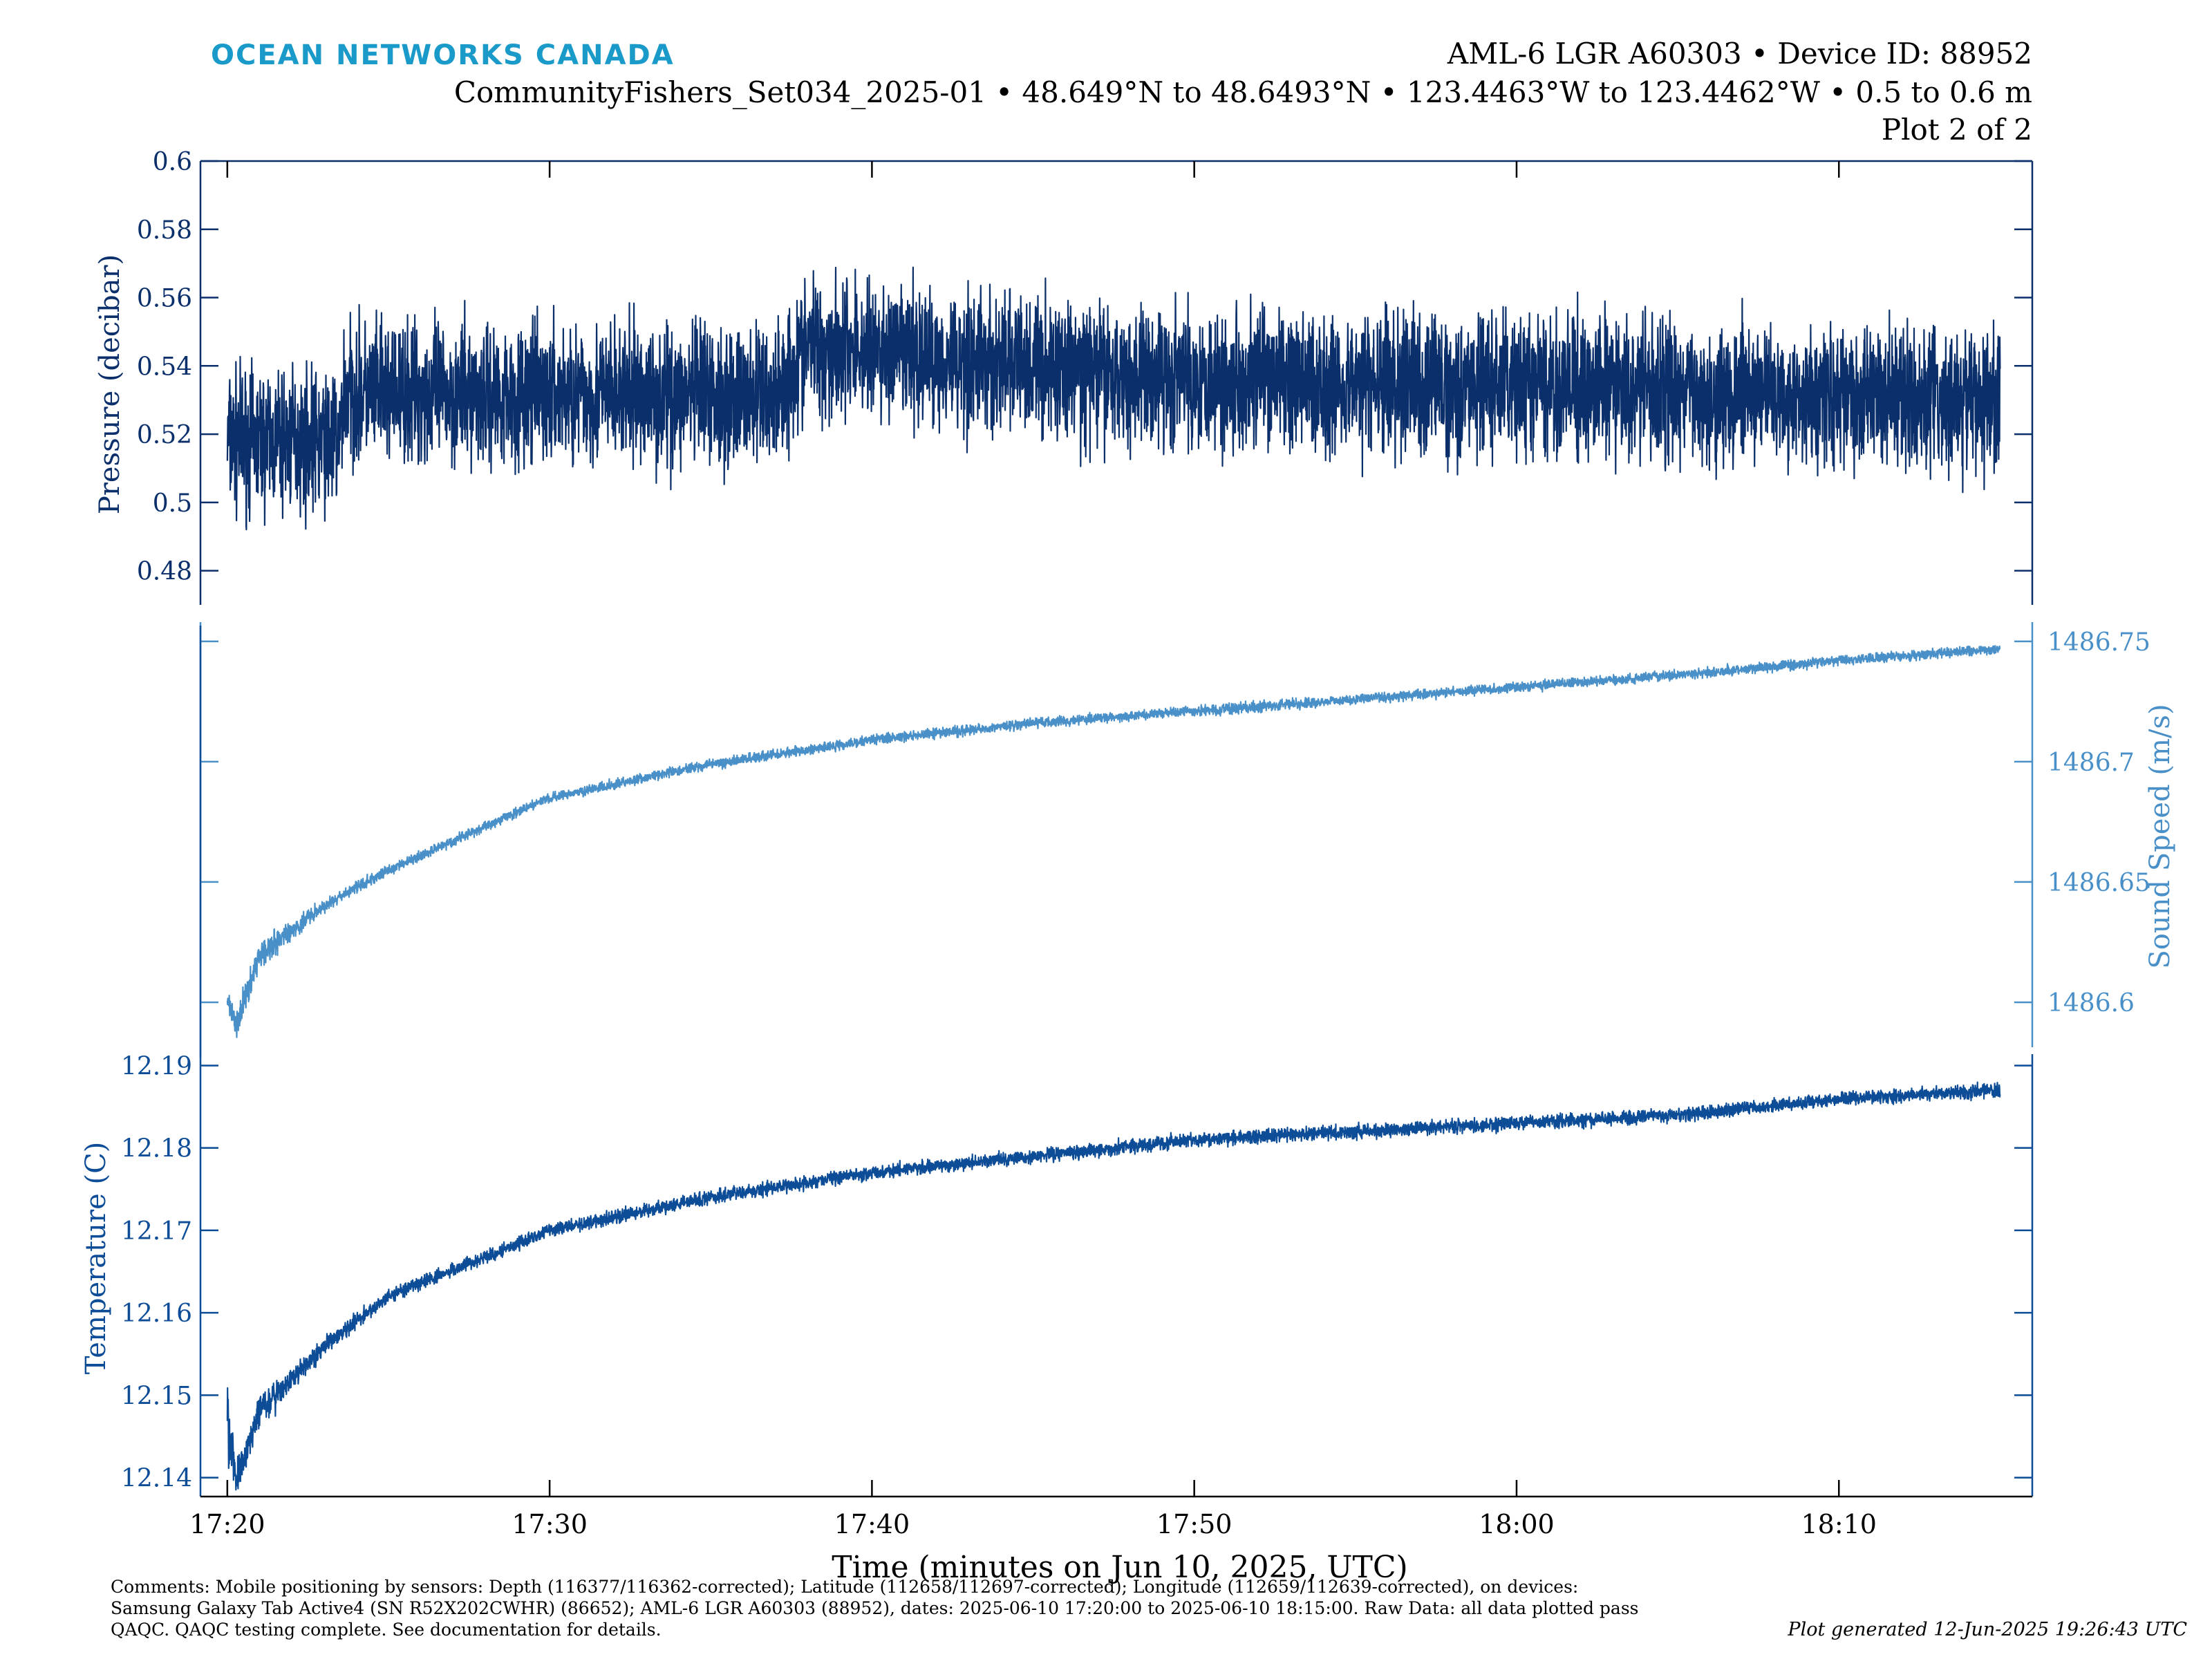 The width and height of the screenshot is (2212, 1659). I want to click on sound_speed-tick-label: 1486.6, so click(2091, 1004).